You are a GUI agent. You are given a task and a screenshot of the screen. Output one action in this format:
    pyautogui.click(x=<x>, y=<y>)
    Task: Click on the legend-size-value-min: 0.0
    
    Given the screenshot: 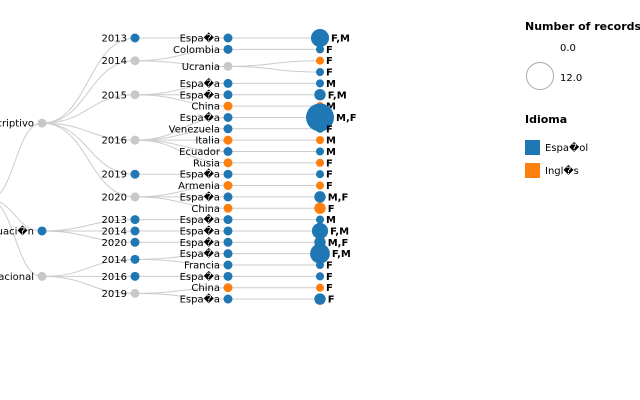 What is the action you would take?
    pyautogui.click(x=568, y=48)
    